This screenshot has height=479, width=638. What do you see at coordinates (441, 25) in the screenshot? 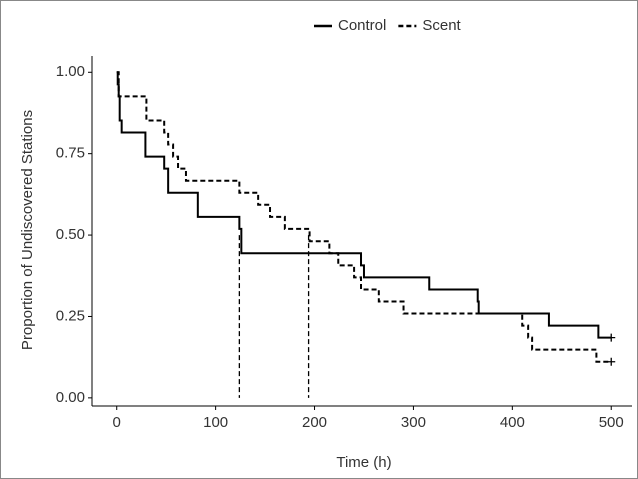
I see `legend-label: Scent` at bounding box center [441, 25].